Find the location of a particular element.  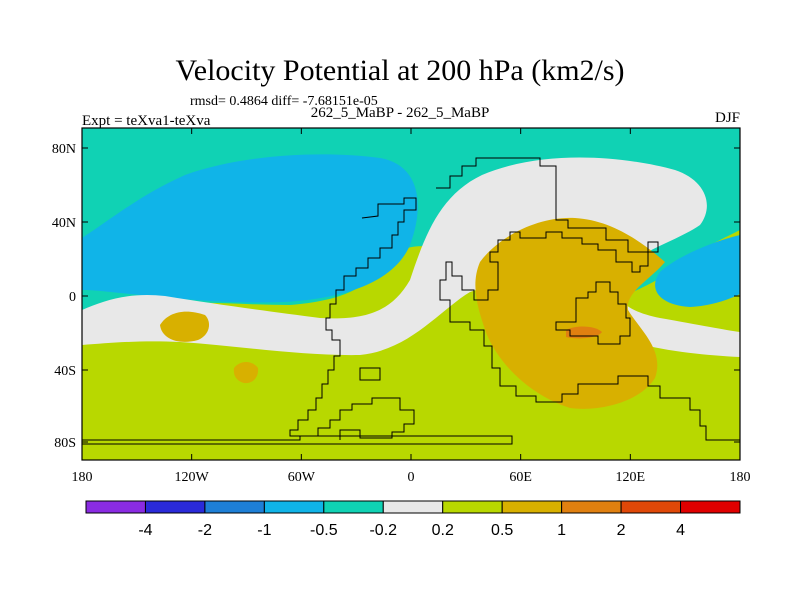

season-label: DJF is located at coordinates (727, 118).